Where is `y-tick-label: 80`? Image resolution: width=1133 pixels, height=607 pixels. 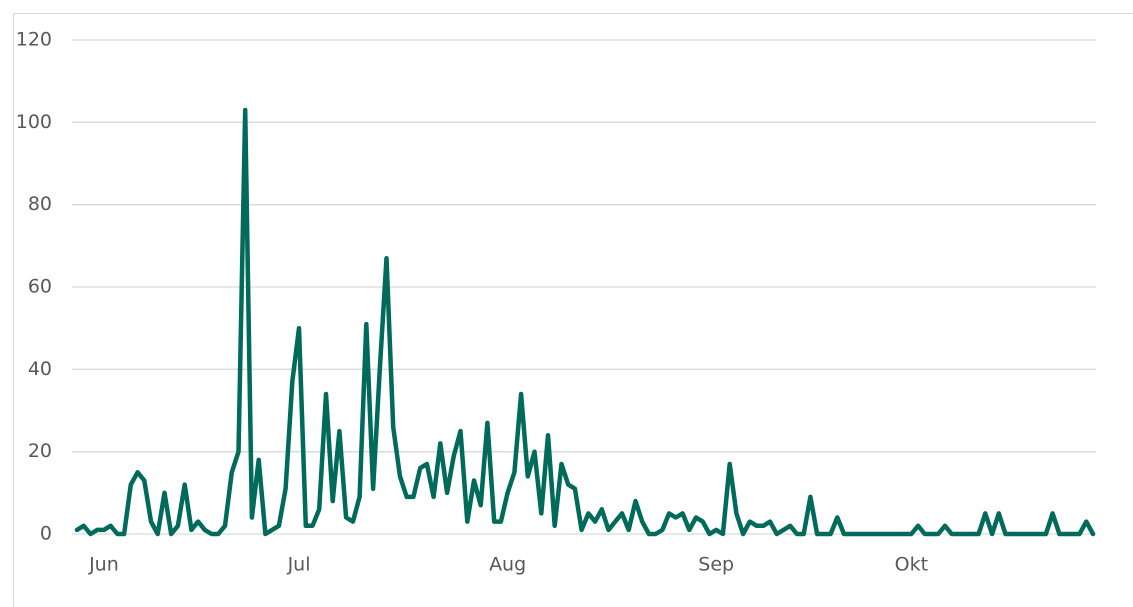 y-tick-label: 80 is located at coordinates (40, 204).